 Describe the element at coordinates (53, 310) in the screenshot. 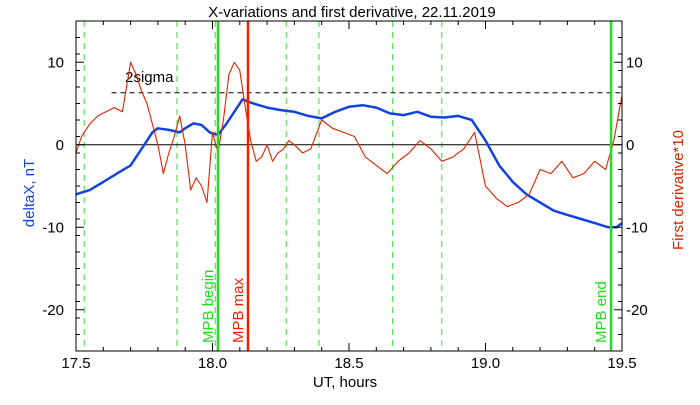

I see `y-tick-label-left: -20` at that location.